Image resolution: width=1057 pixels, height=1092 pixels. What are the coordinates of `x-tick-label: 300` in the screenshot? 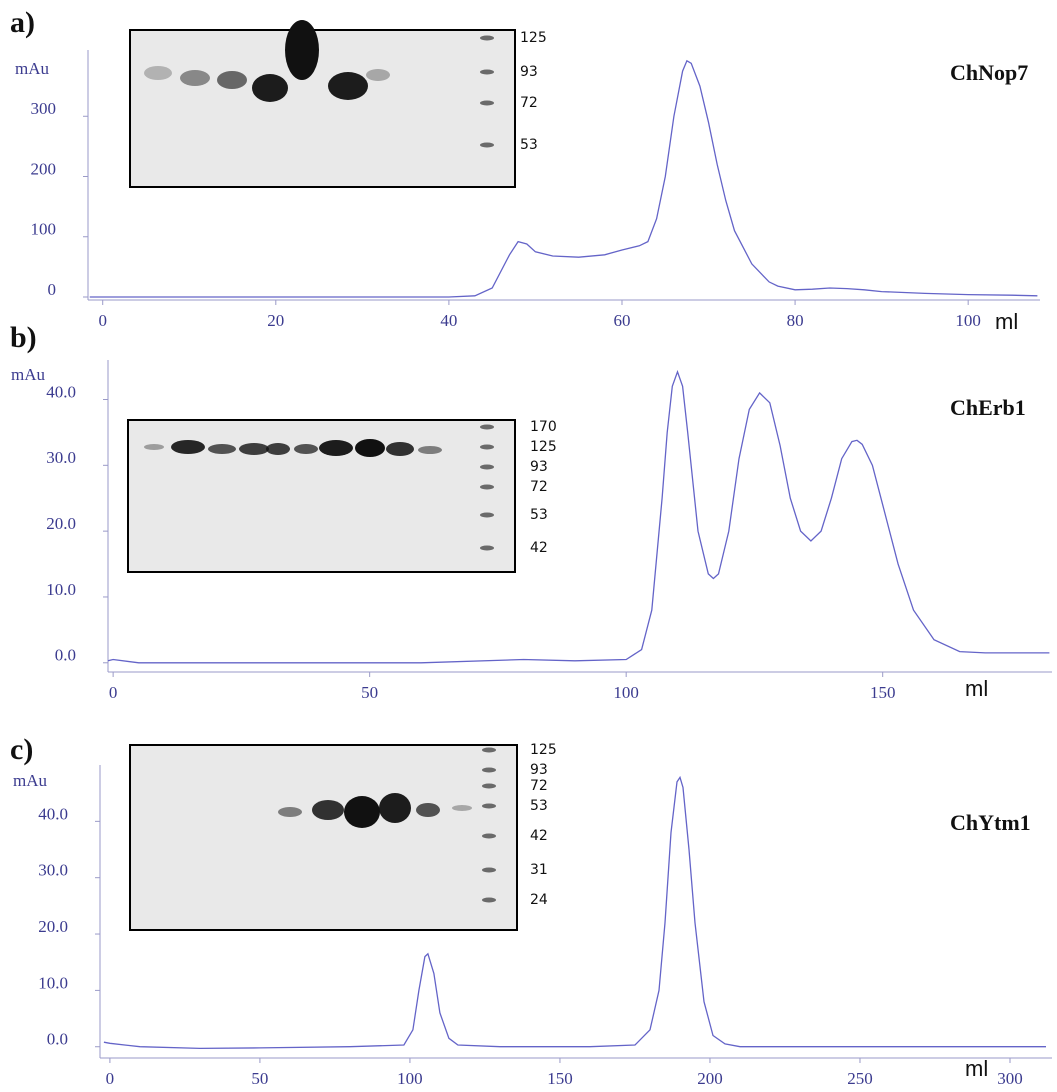 It's located at (1010, 1078).